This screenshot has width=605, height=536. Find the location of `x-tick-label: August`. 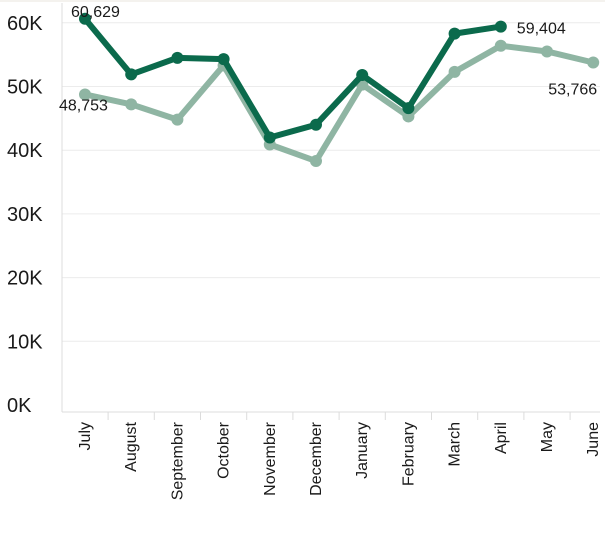

x-tick-label: August is located at coordinates (131, 446).